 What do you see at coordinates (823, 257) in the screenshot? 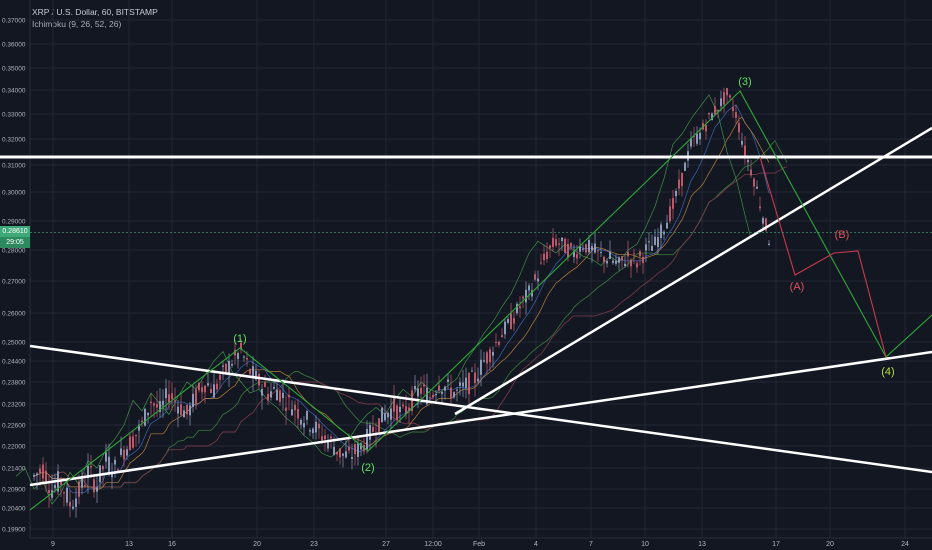
I see `correction-wave-path` at bounding box center [823, 257].